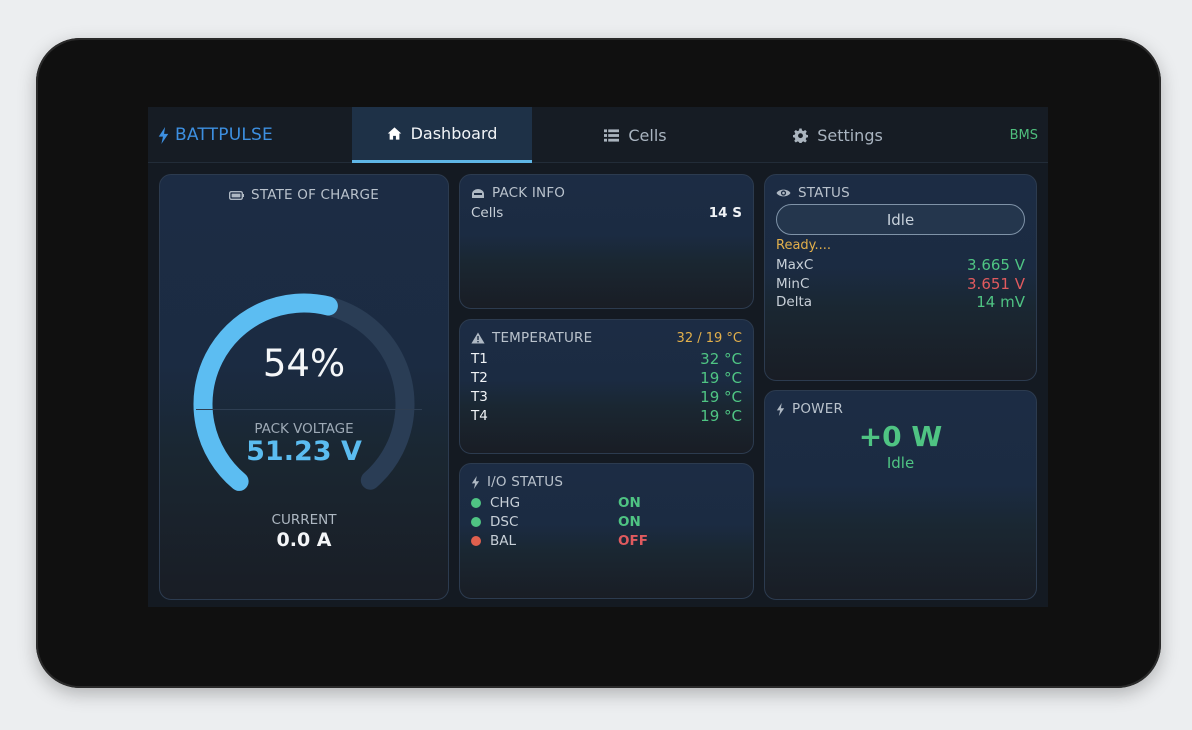  Describe the element at coordinates (606, 415) in the screenshot. I see `temperature-row: T4 19 °C` at that location.